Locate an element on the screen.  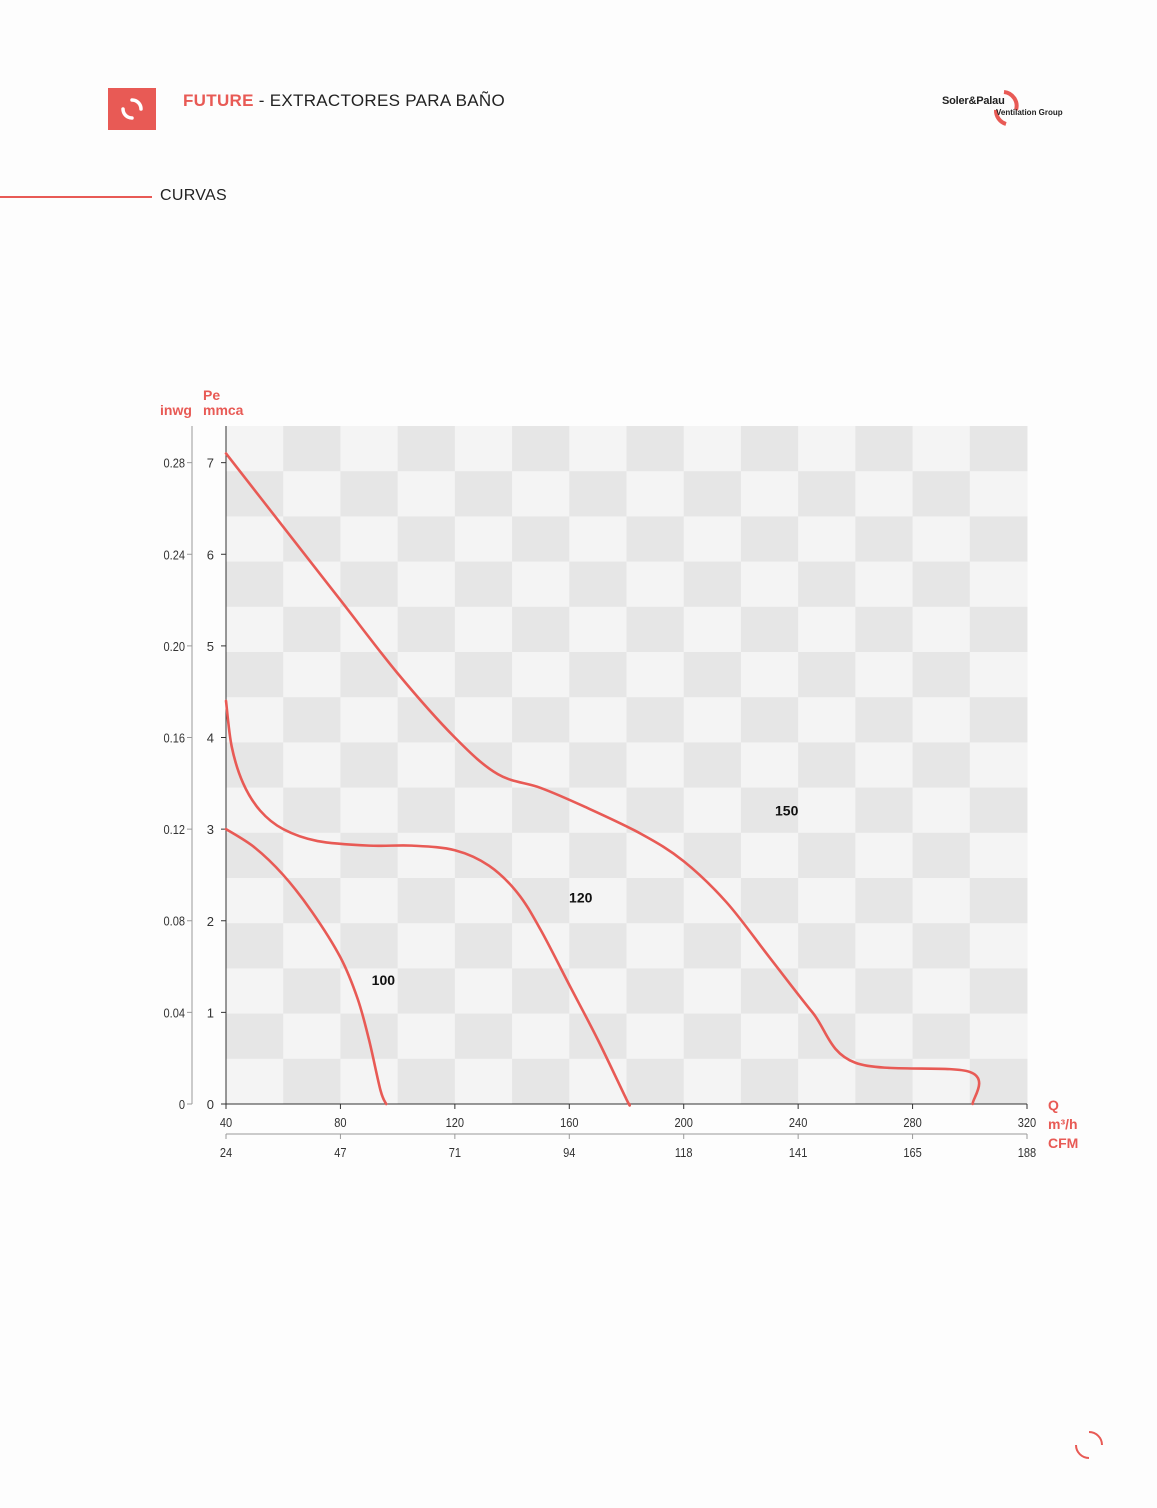
product-brand: FUTURE is located at coordinates (218, 100).